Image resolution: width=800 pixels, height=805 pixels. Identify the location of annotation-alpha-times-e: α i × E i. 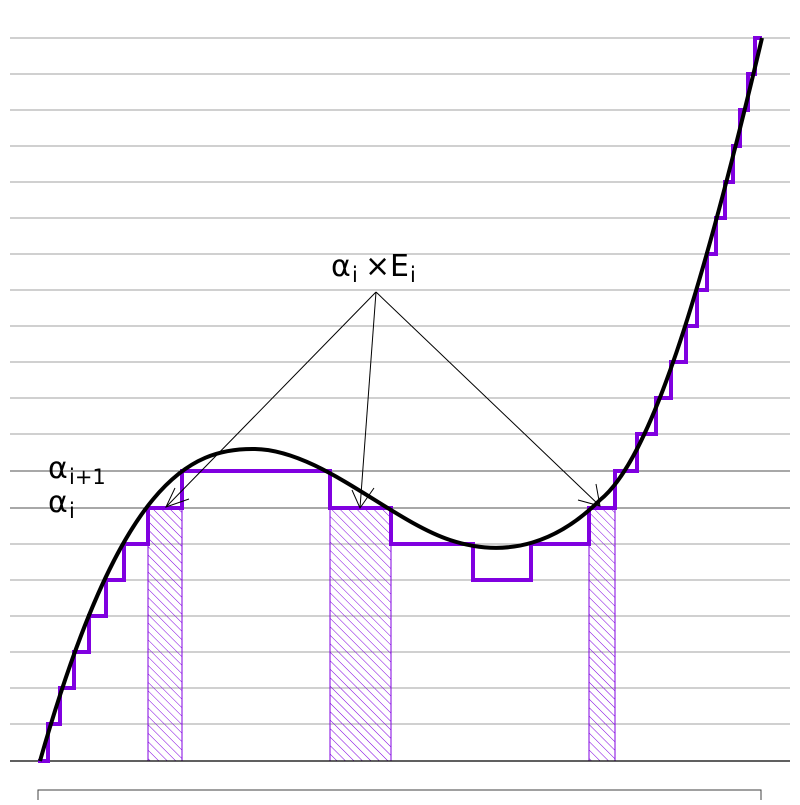
(373, 268).